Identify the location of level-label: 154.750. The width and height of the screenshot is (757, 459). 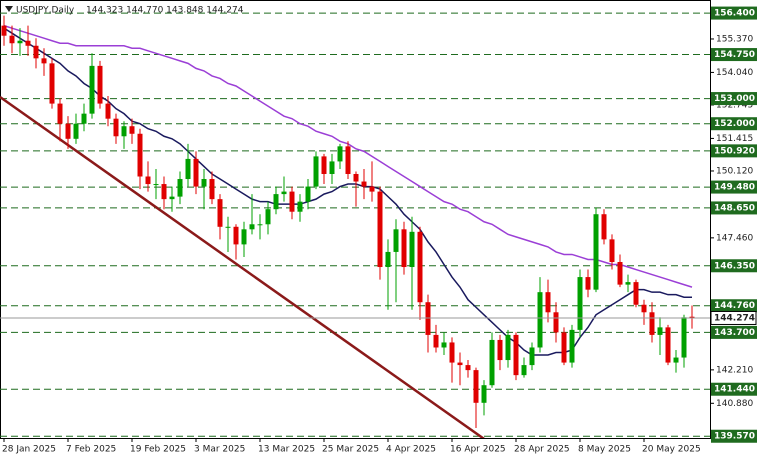
(734, 55).